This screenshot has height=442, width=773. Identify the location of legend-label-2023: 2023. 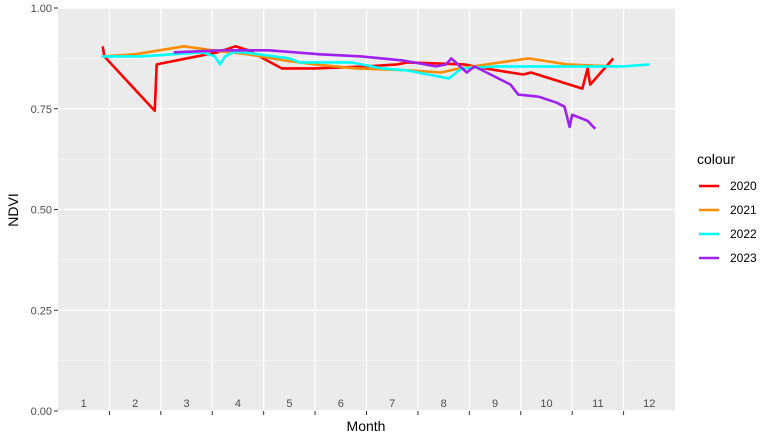
(743, 258).